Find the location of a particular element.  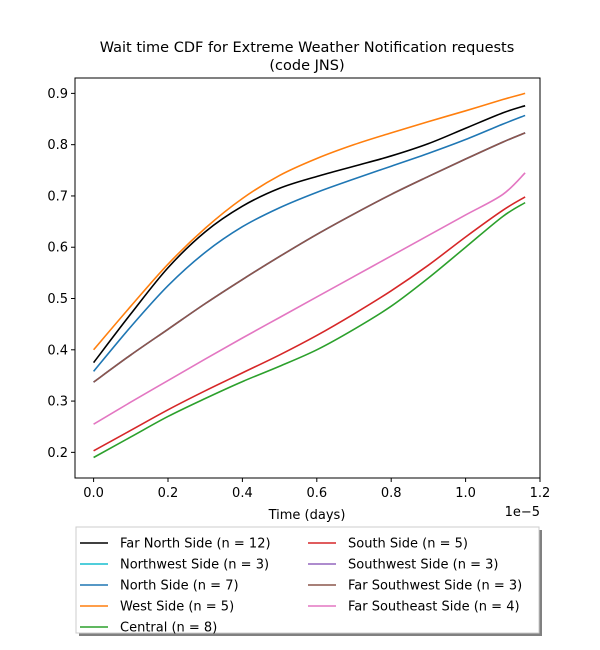

legend-box is located at coordinates (307, 580).